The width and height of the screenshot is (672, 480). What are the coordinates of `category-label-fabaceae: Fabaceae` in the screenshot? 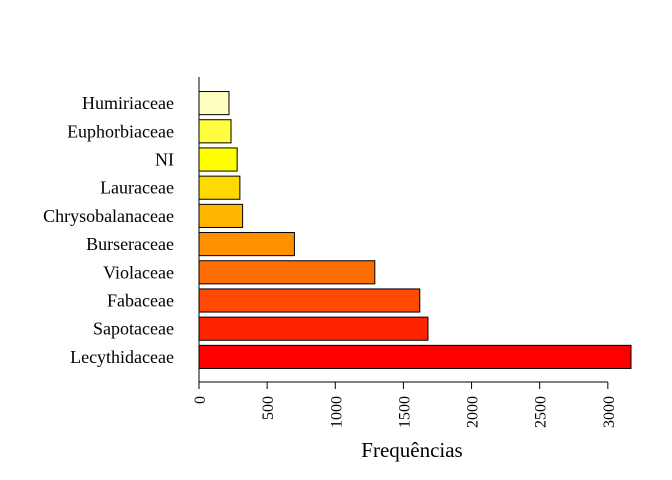 It's located at (140, 301).